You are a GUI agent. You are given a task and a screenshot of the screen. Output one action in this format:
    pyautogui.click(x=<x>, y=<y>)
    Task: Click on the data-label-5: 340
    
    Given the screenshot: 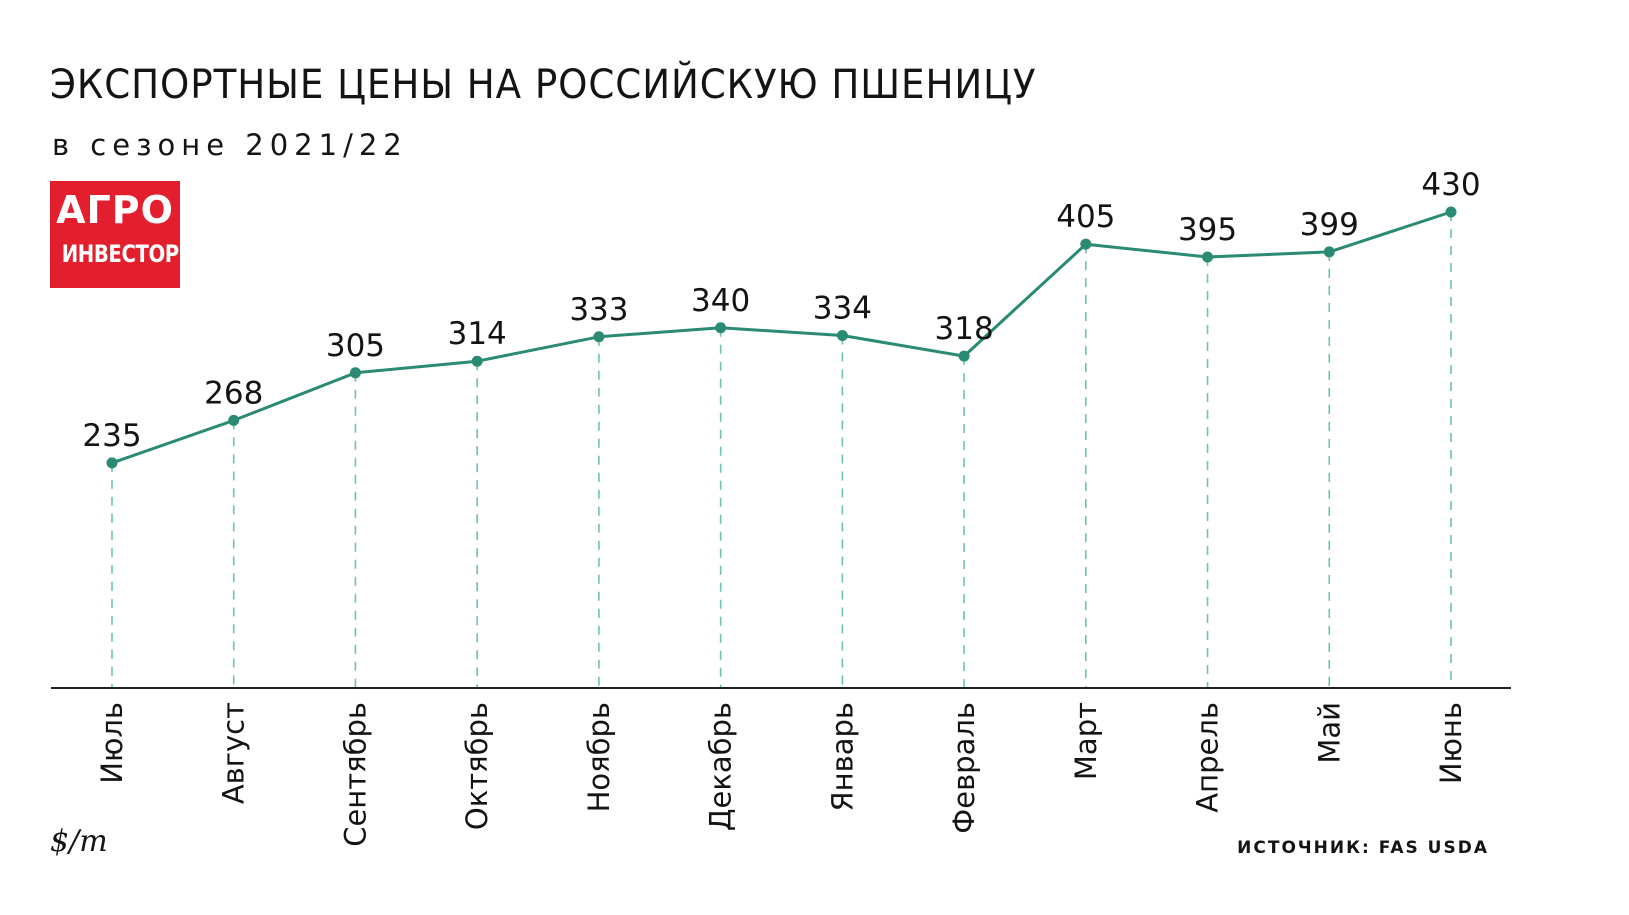 What is the action you would take?
    pyautogui.click(x=720, y=301)
    